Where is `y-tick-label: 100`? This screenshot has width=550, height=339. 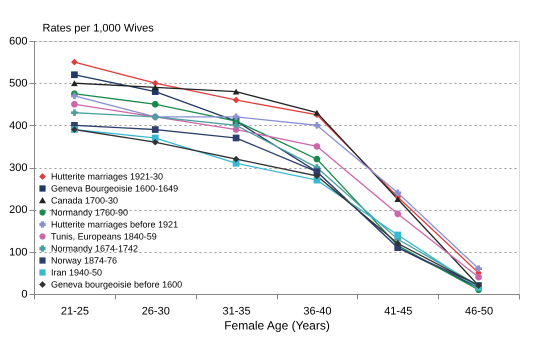 y-tick-label: 100 is located at coordinates (18, 252).